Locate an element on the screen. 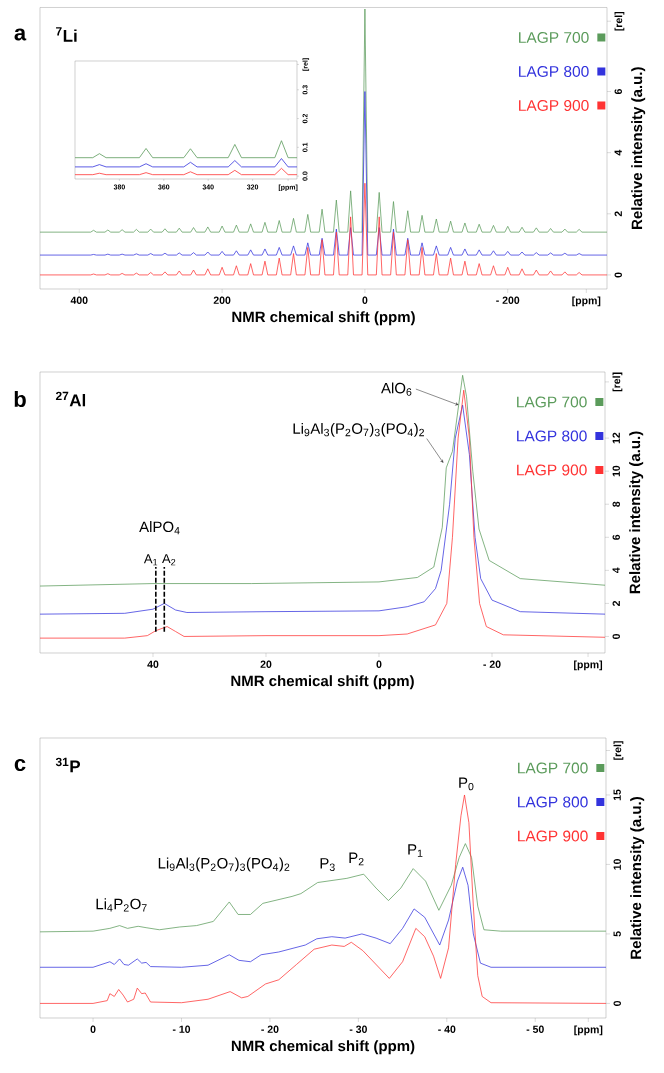 This screenshot has height=1073, width=664. ref-line-label: A$_{1}$ is located at coordinates (150, 560).